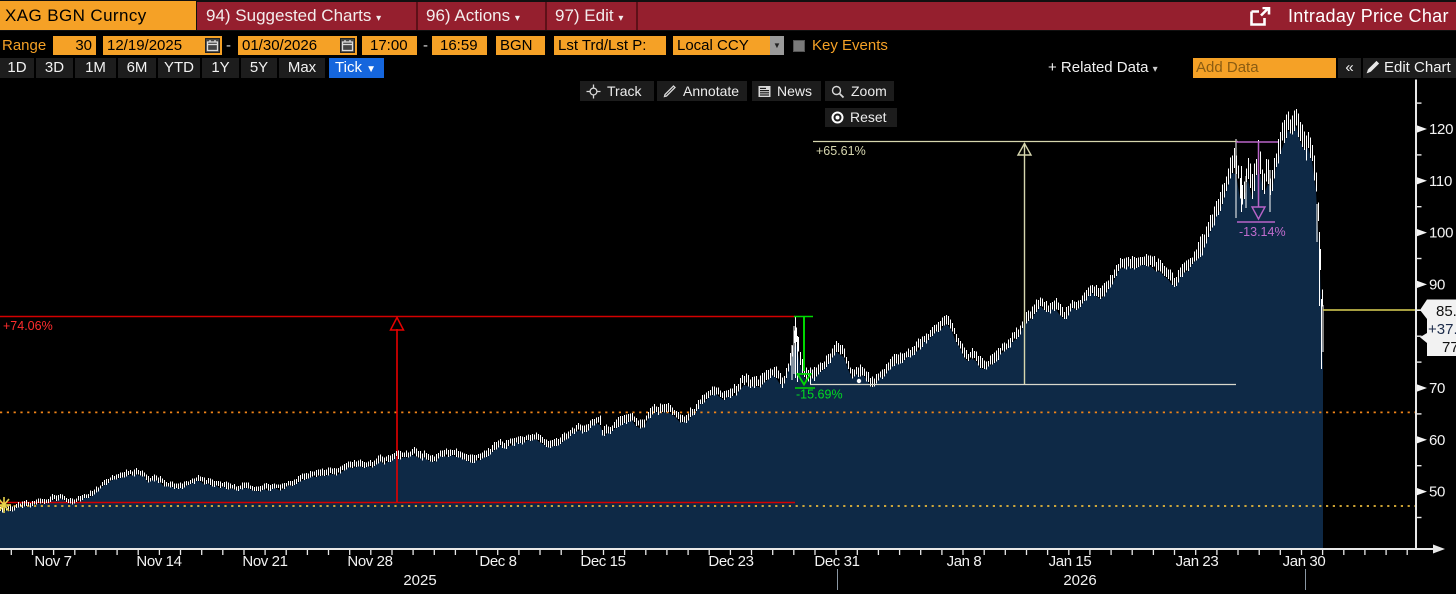  What do you see at coordinates (158, 561) in the screenshot?
I see `svg-text: Nov 14` at bounding box center [158, 561].